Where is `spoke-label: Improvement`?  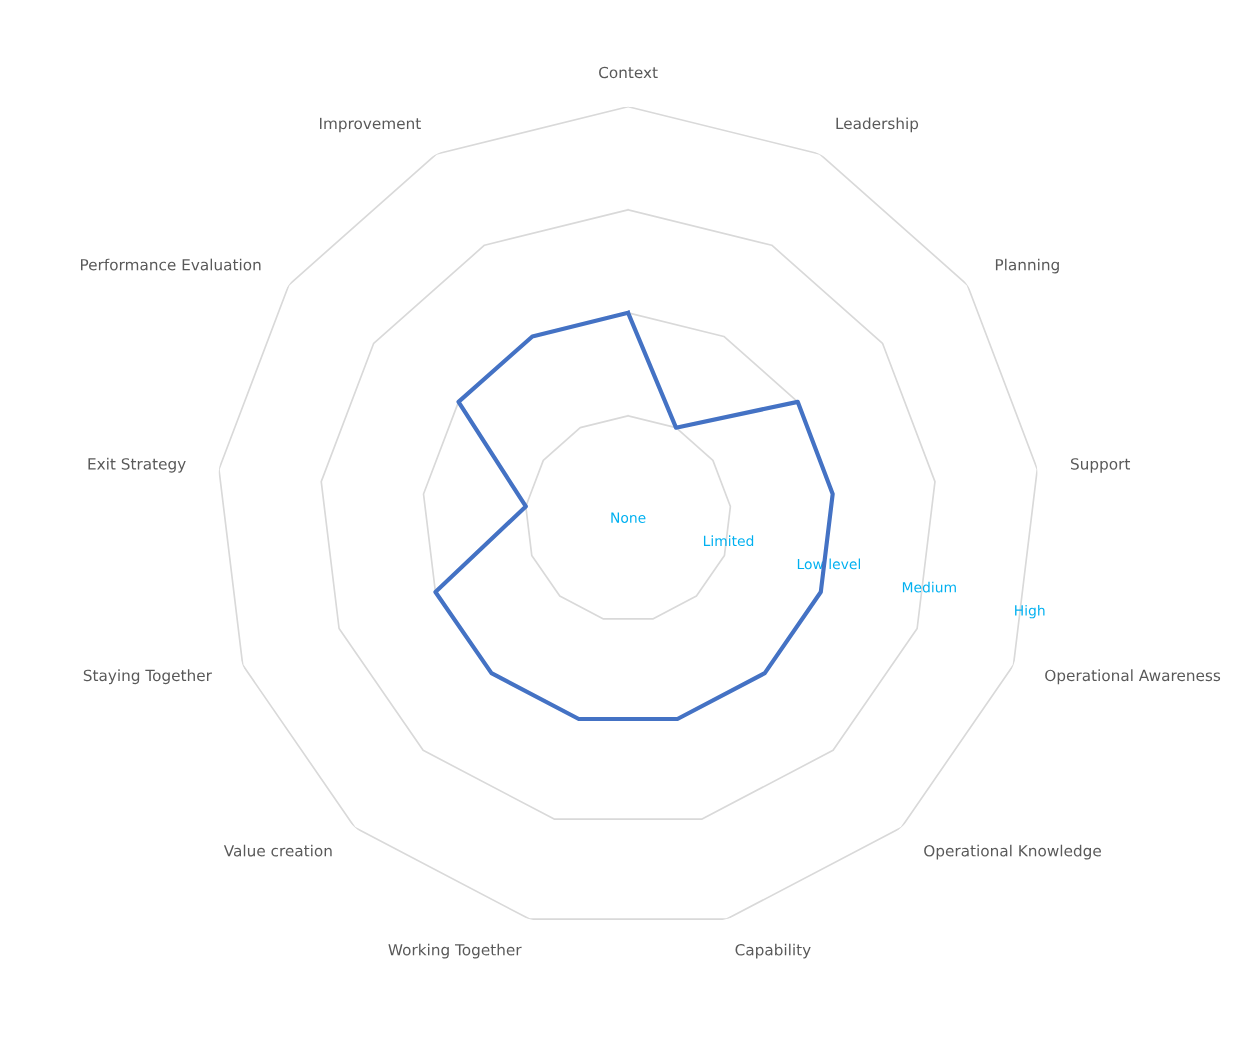 spoke-label: Improvement is located at coordinates (370, 125).